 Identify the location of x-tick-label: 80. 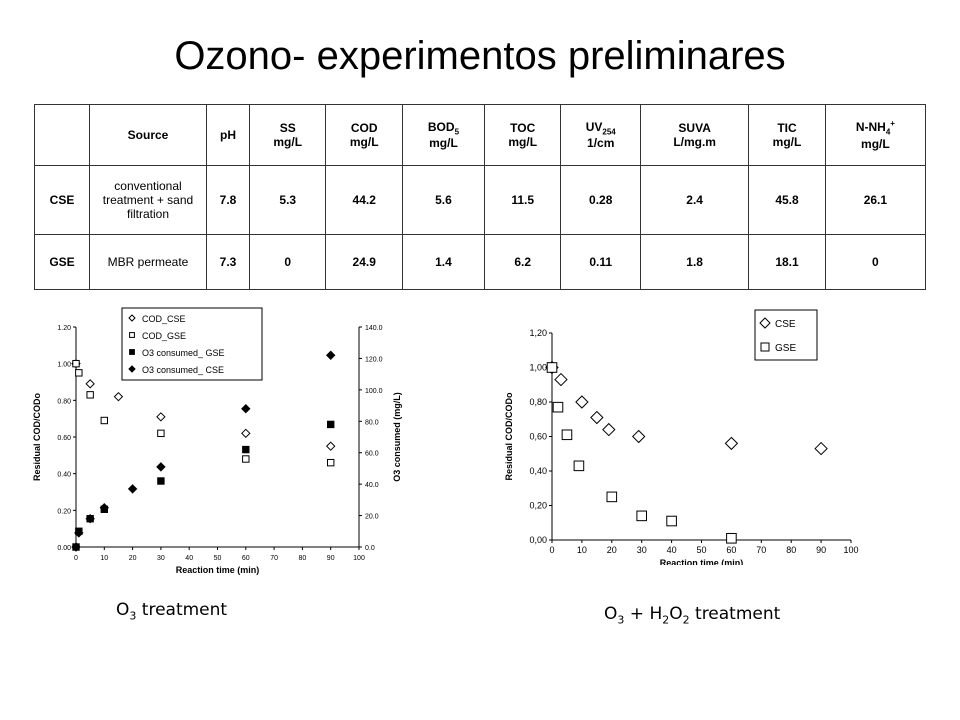
(303, 558).